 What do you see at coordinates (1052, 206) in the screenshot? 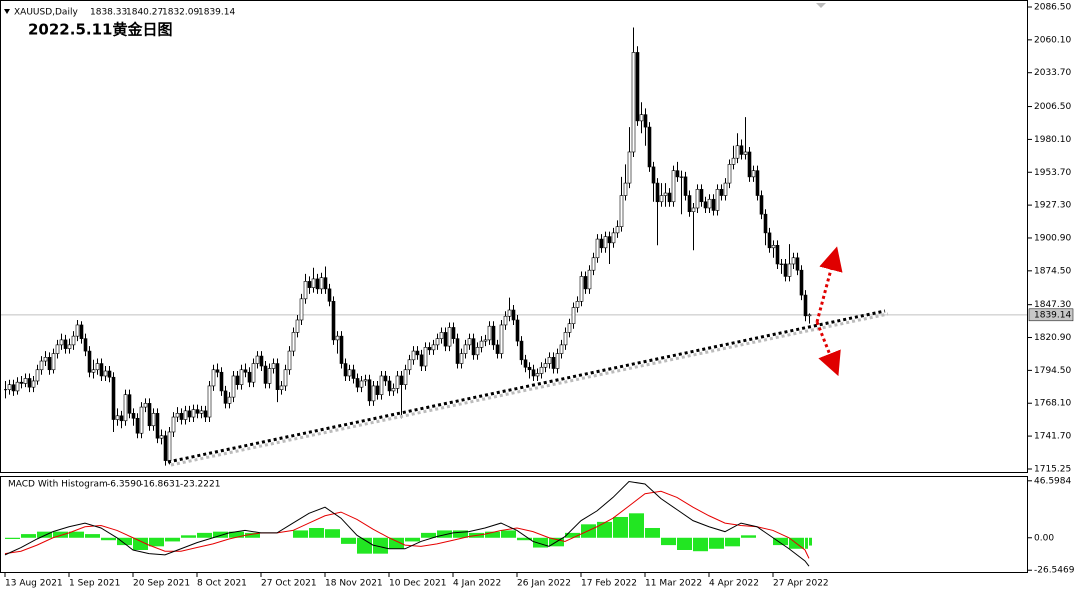
I see `y-tick-label: 1927.30` at bounding box center [1052, 206].